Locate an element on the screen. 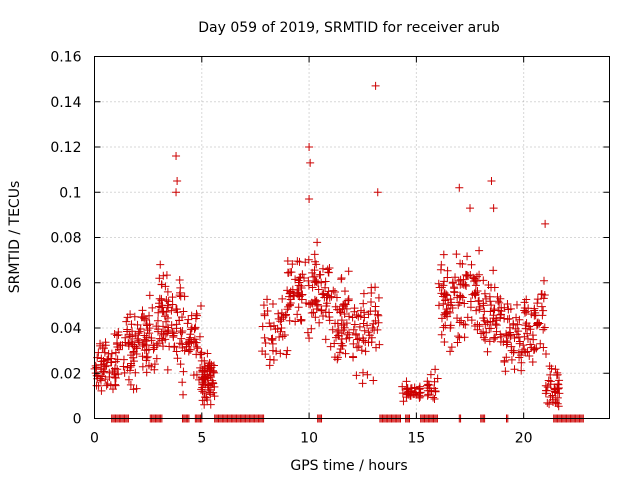 Image resolution: width=640 pixels, height=485 pixels. y-tick-label: 0.08 is located at coordinates (65, 239).